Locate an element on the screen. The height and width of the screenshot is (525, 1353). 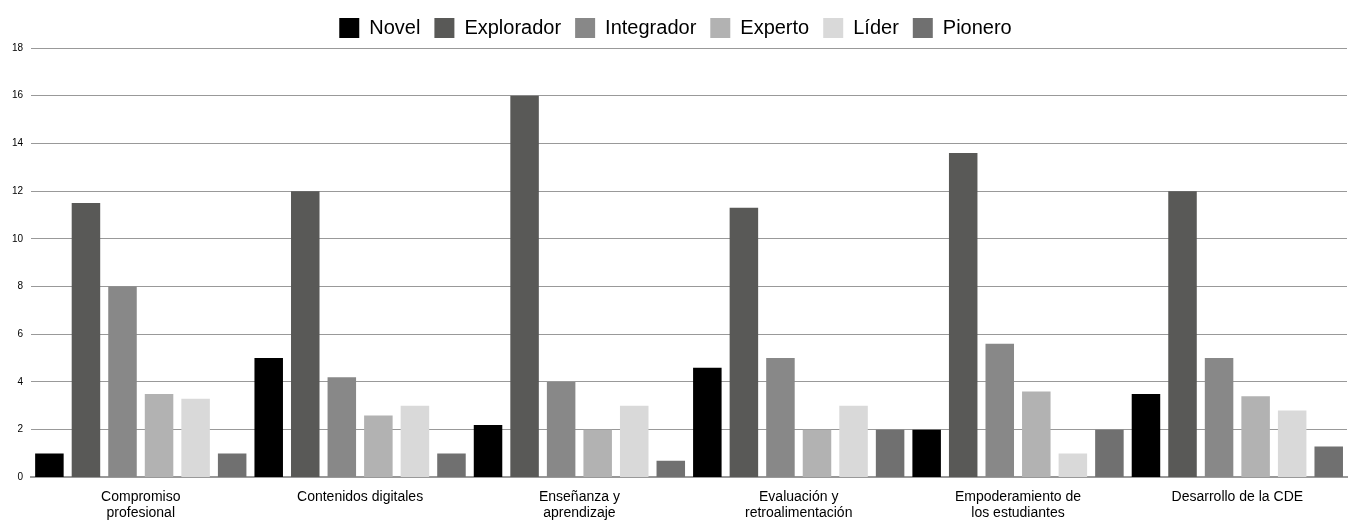
legend-label: Experto is located at coordinates (775, 26).